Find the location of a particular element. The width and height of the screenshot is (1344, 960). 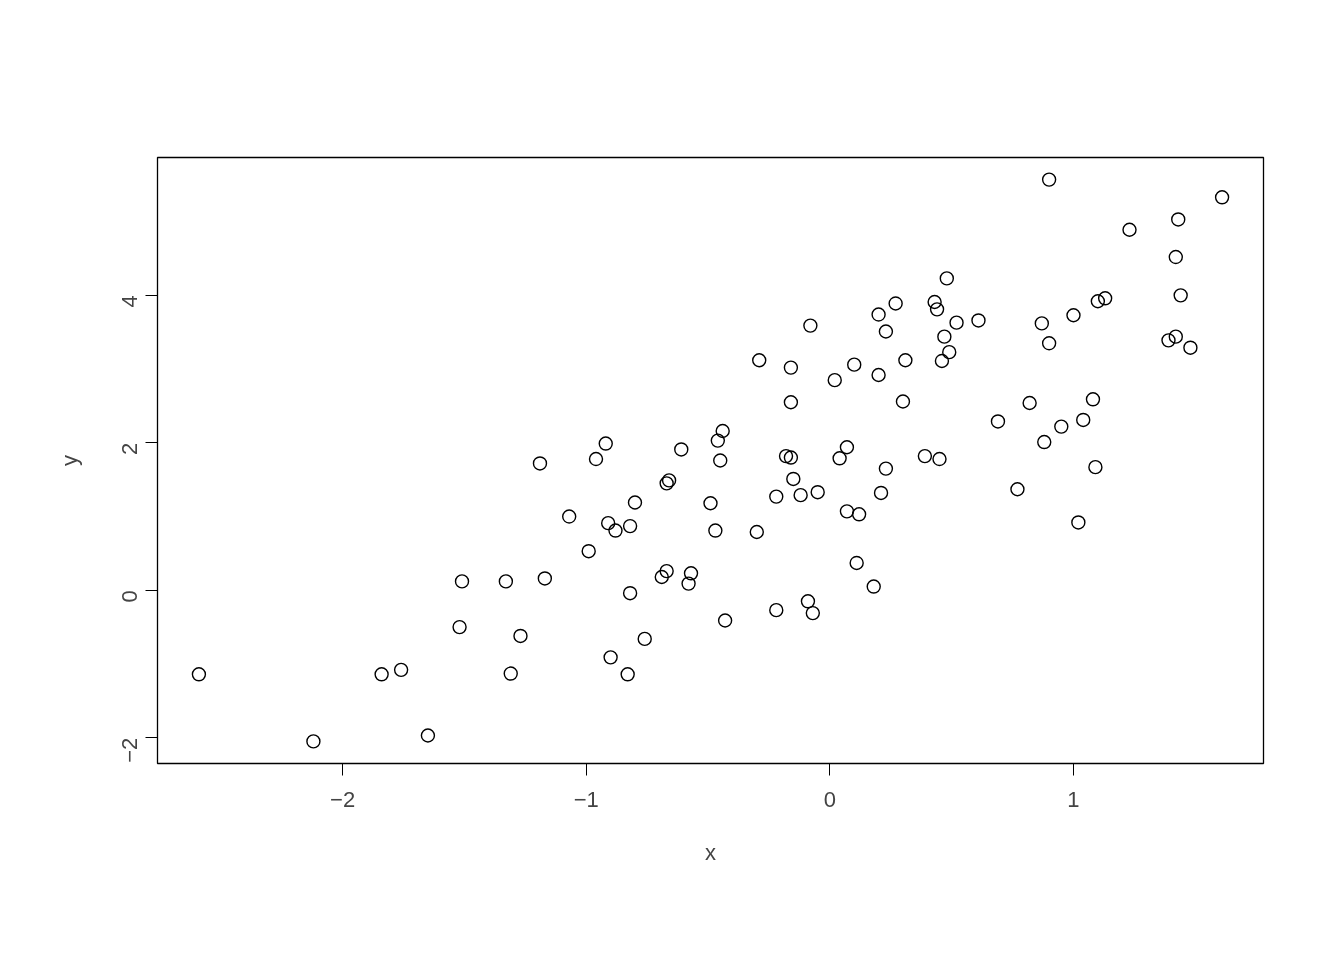

x-axis-title: x is located at coordinates (710, 852).